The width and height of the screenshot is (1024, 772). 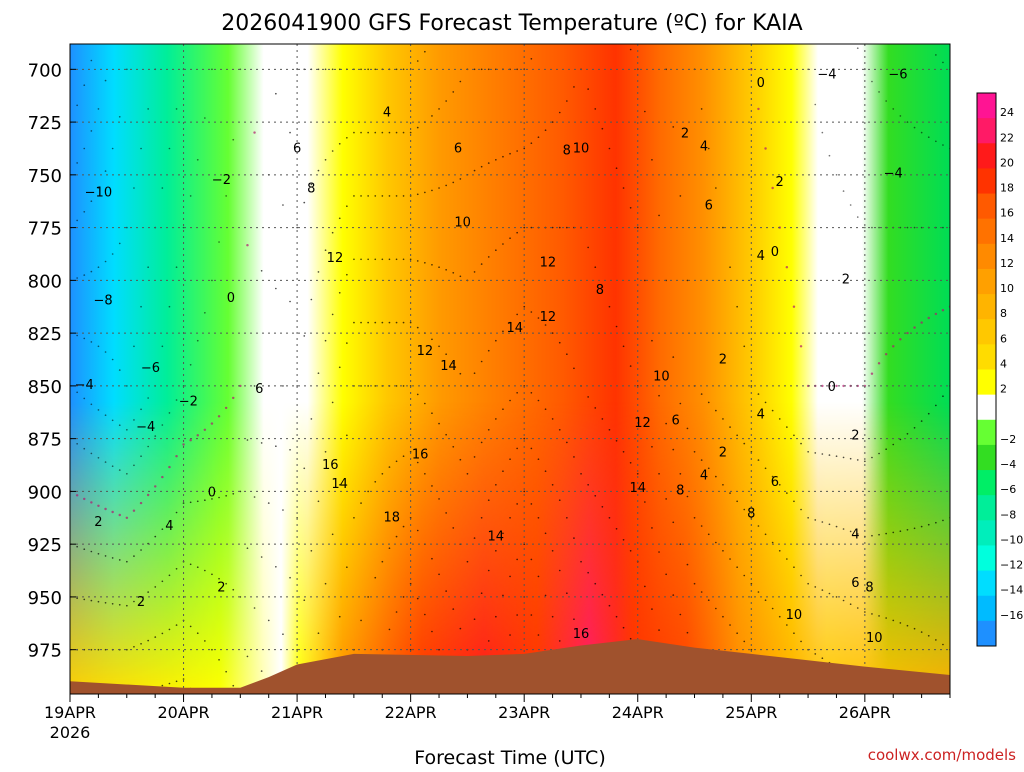 What do you see at coordinates (751, 712) in the screenshot?
I see `x-tick-label: 25APR` at bounding box center [751, 712].